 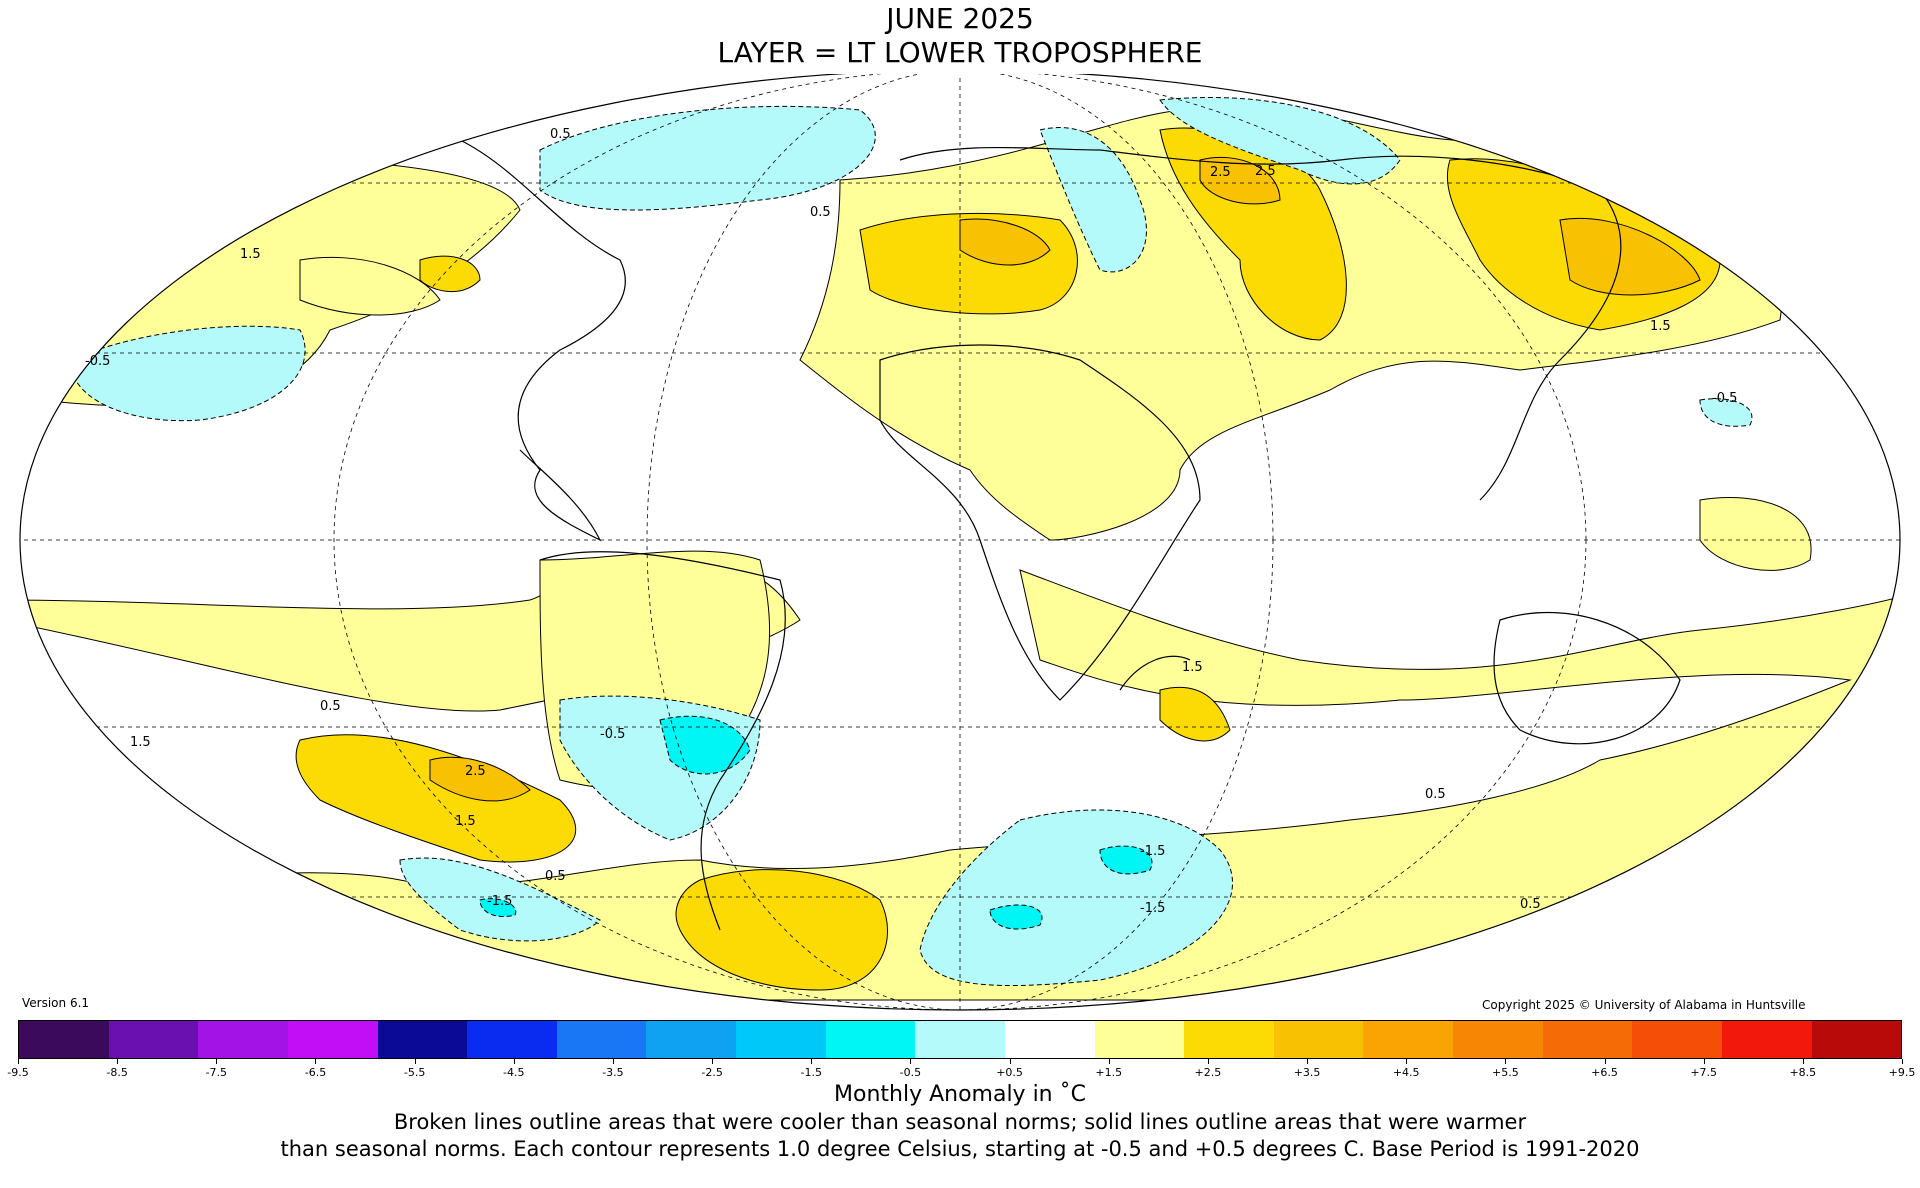 I want to click on colorbar-tick-label: -2.5, so click(x=712, y=1072).